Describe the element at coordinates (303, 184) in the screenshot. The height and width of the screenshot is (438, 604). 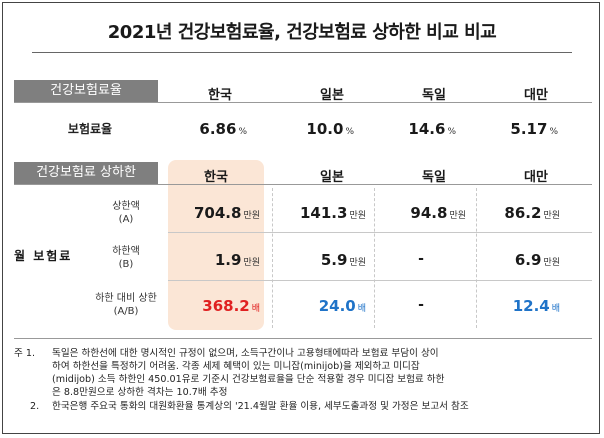
I see `section-cap-divider` at that location.